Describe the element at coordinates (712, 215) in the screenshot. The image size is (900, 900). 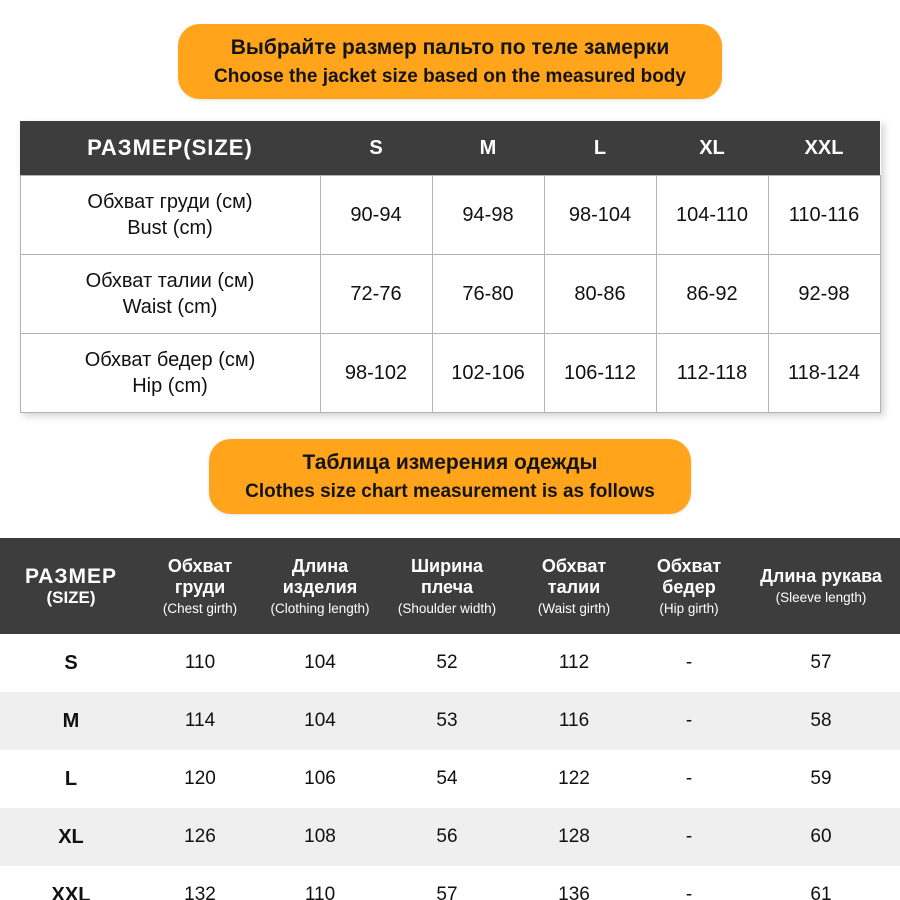
I see `value-cell: 104-110` at that location.